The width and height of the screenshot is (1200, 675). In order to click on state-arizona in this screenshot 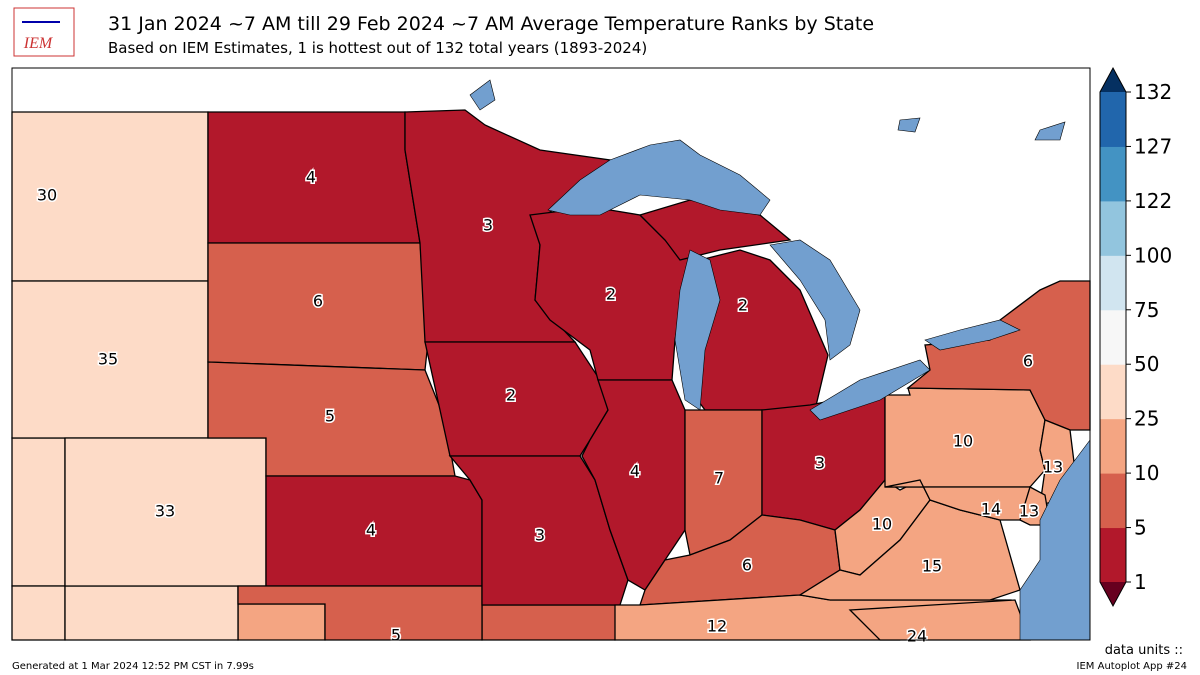, I will do `click(38, 613)`.